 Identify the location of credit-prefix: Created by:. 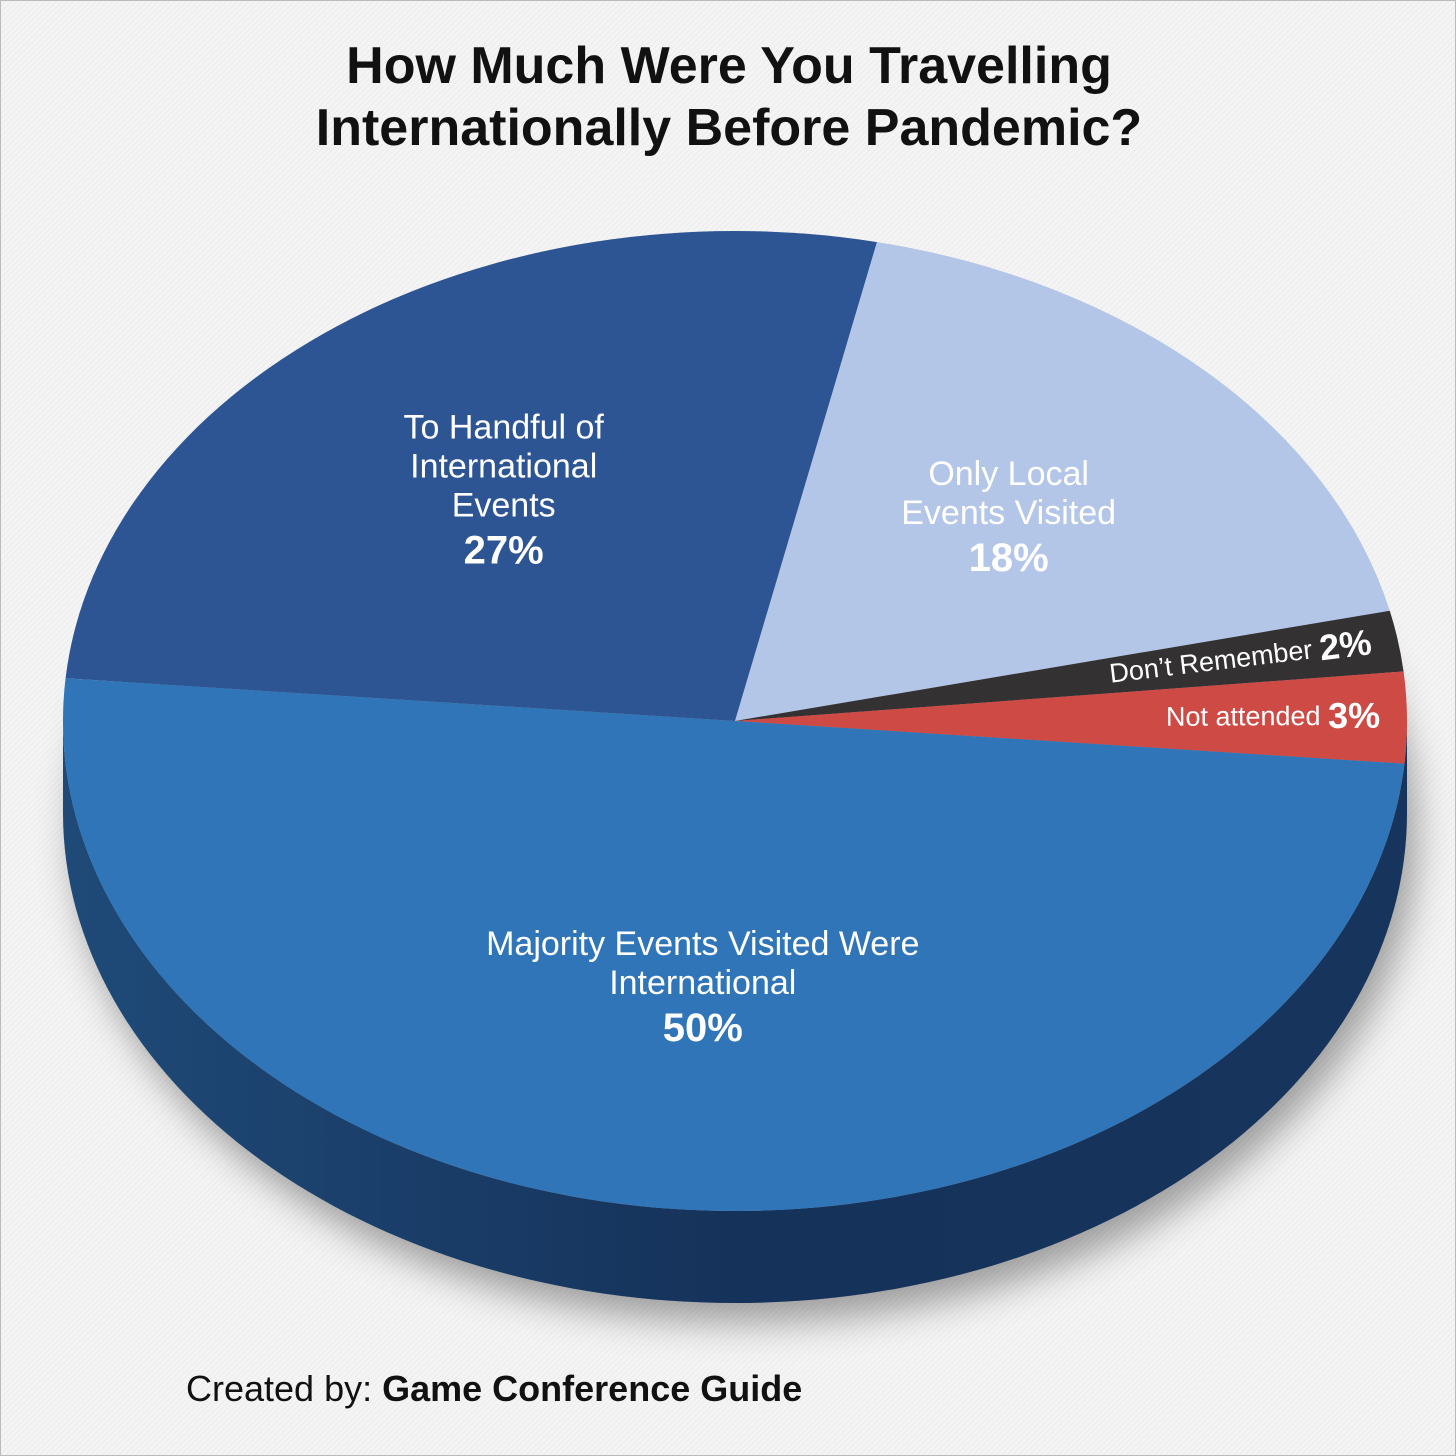
(279, 1388).